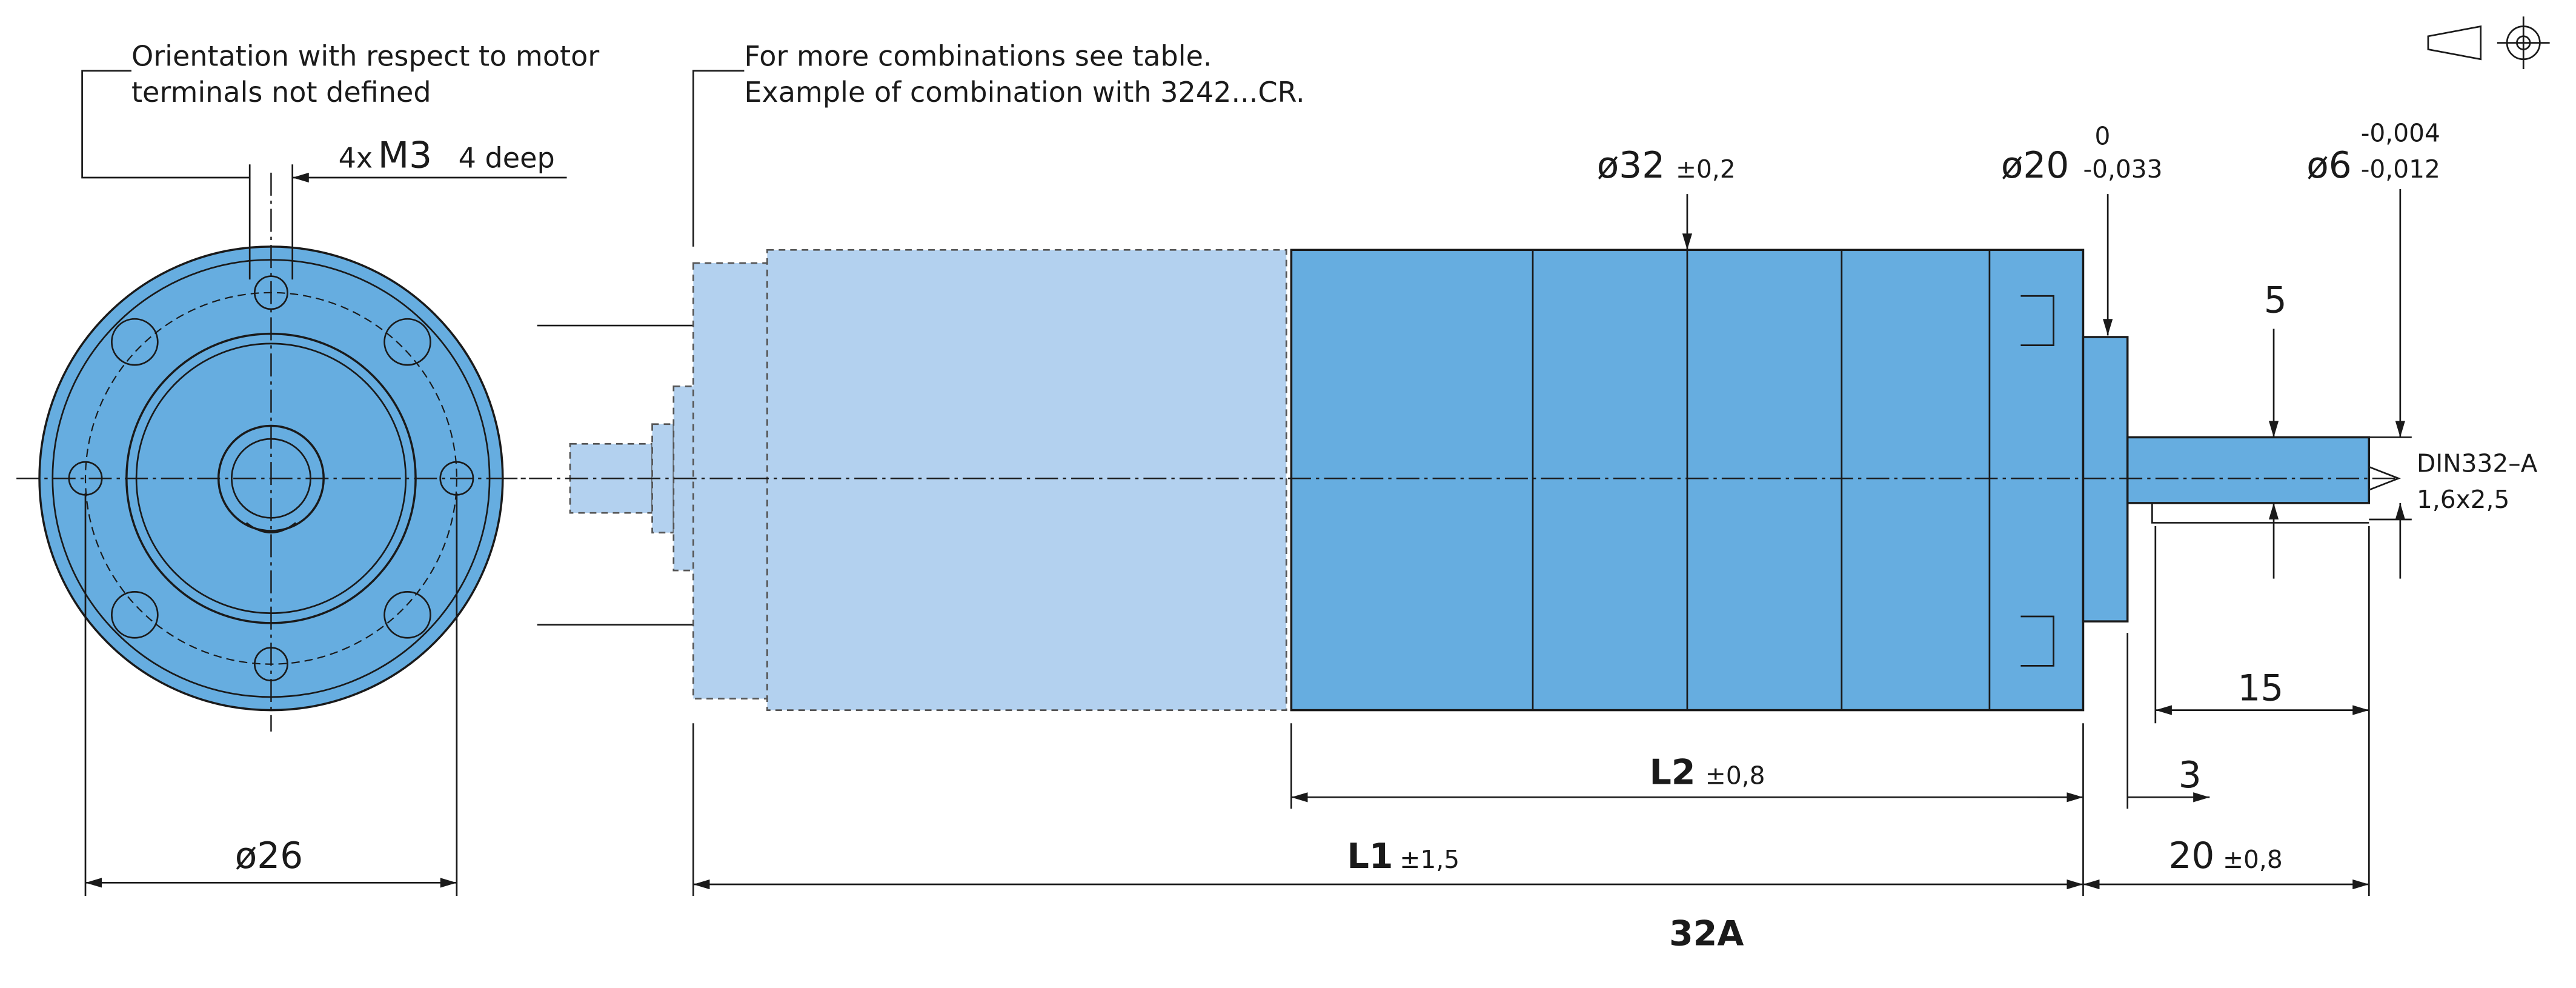  What do you see at coordinates (1429, 860) in the screenshot?
I see `dim: ±1,5` at bounding box center [1429, 860].